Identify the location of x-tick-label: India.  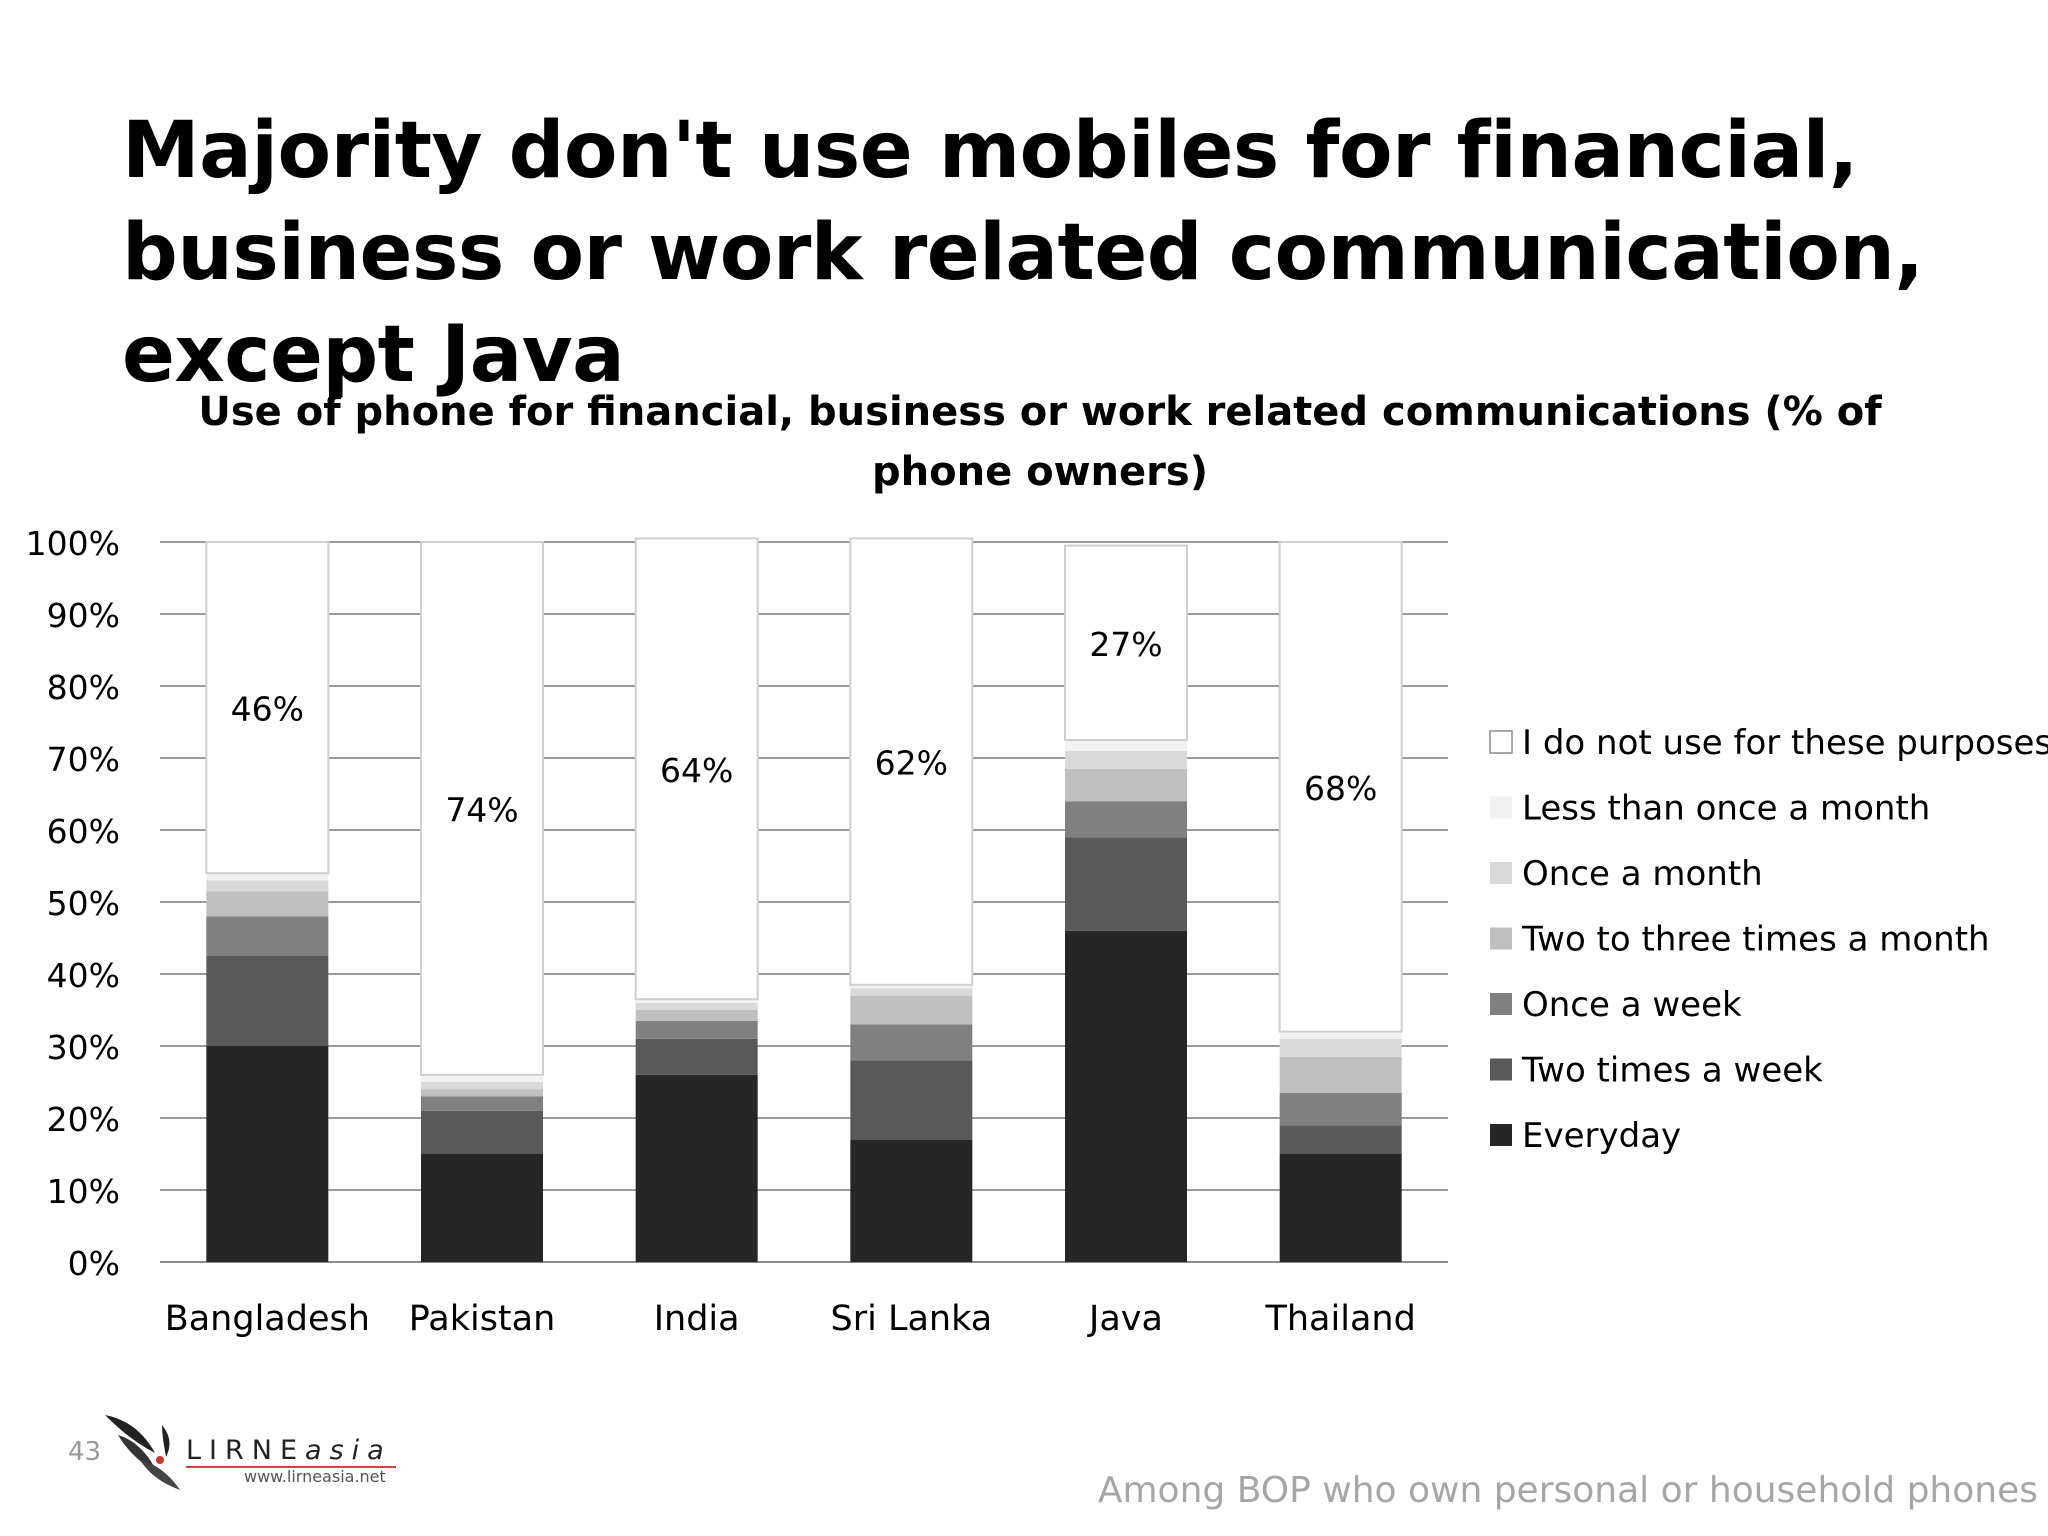
(697, 1319).